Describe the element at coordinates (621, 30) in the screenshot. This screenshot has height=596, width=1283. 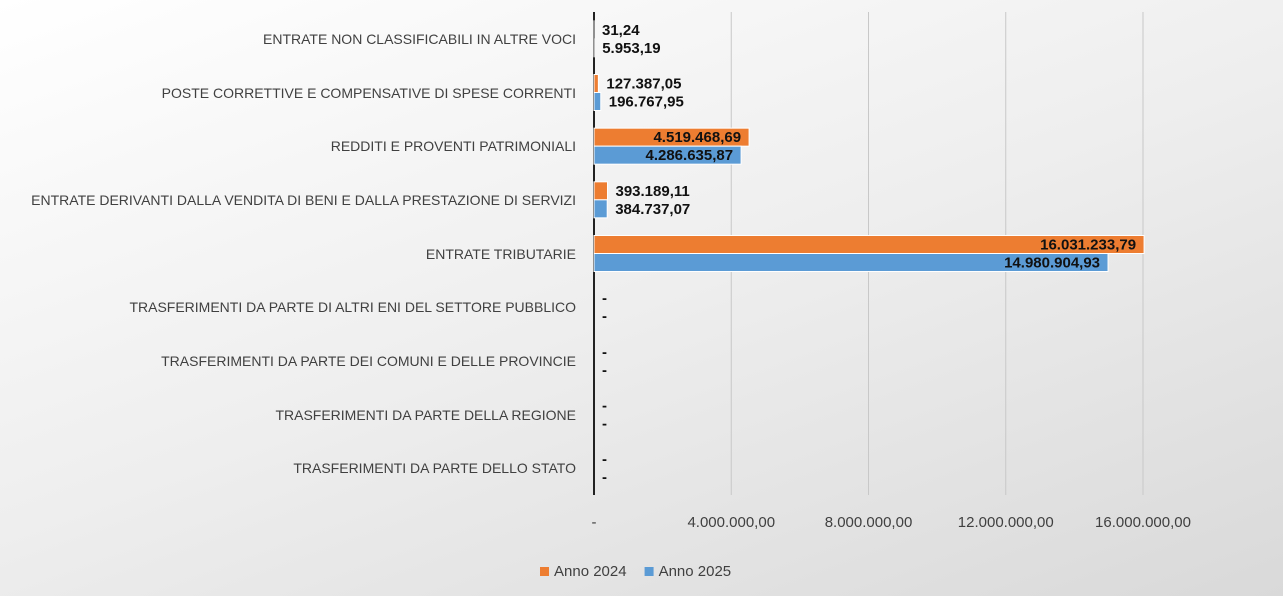
I see `data-label: 31,24` at that location.